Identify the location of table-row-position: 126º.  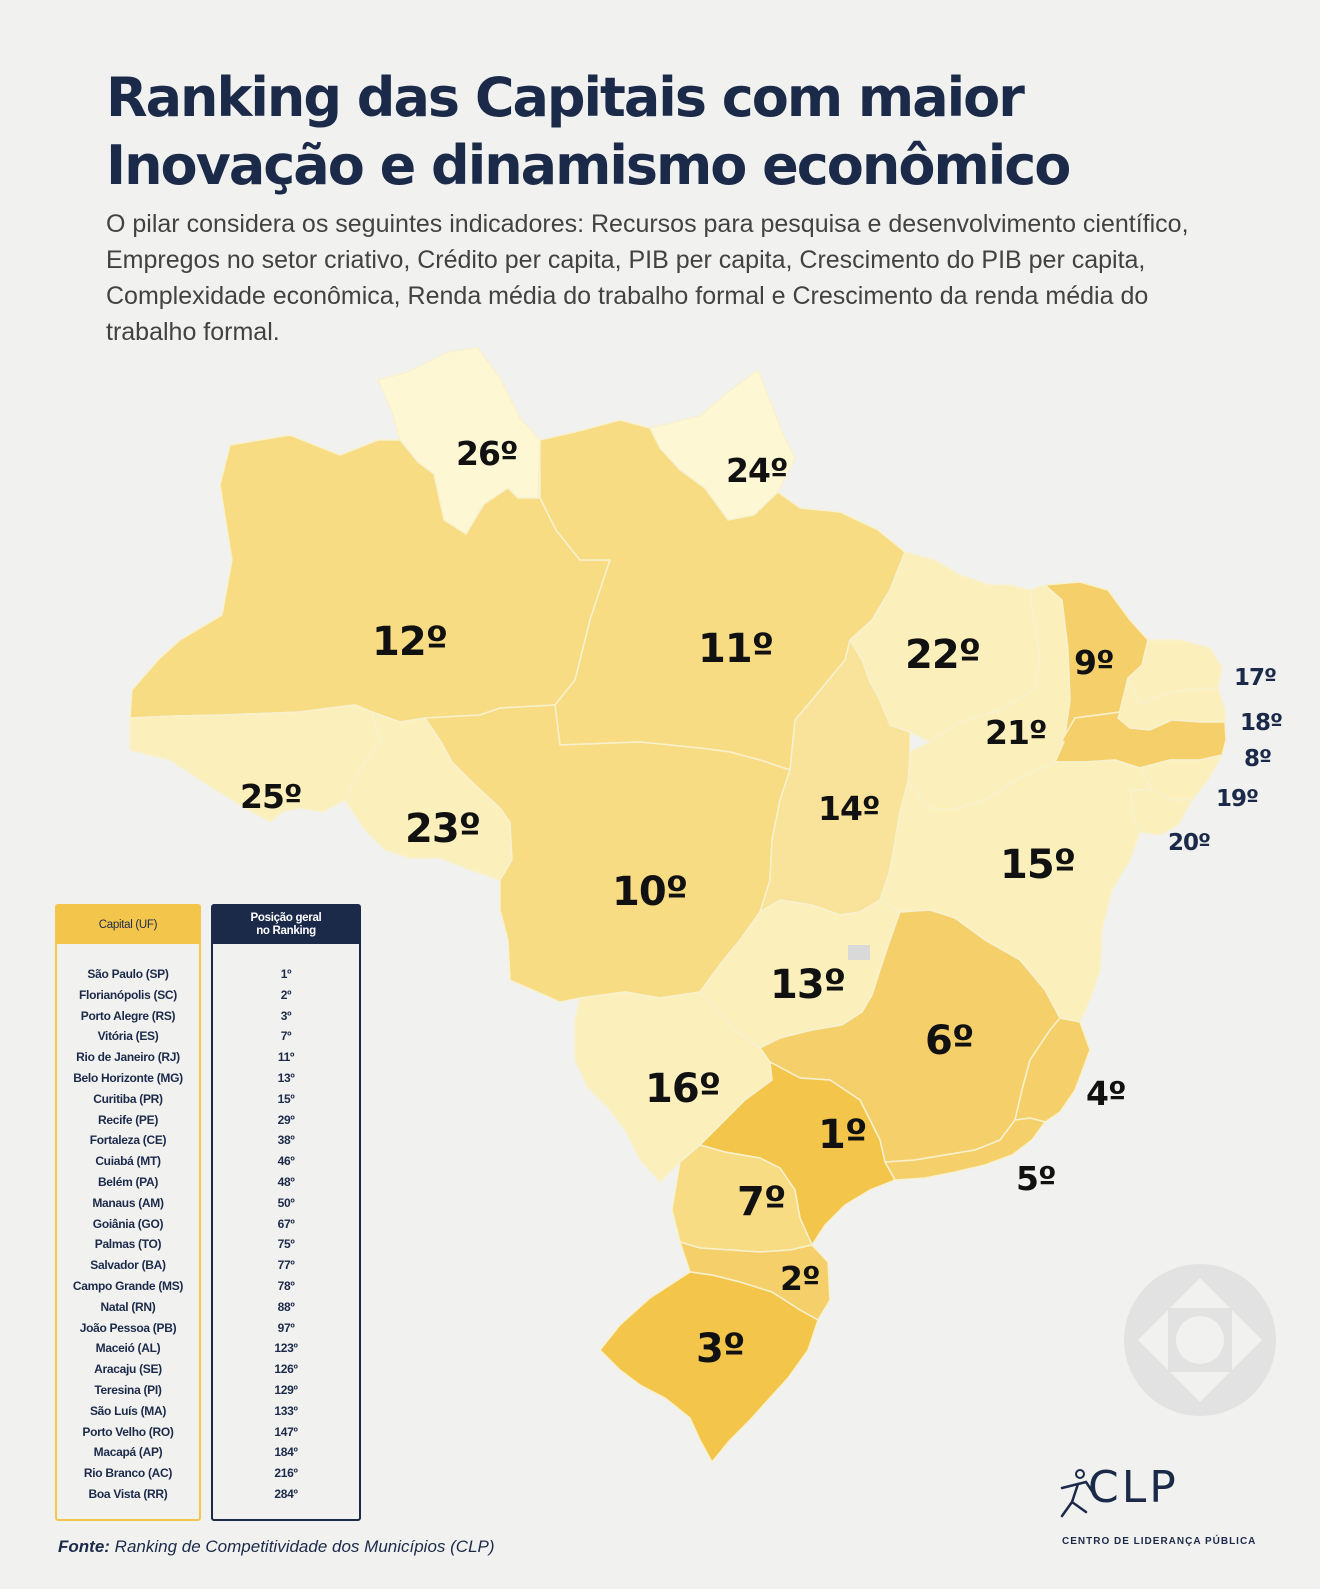
(286, 1369).